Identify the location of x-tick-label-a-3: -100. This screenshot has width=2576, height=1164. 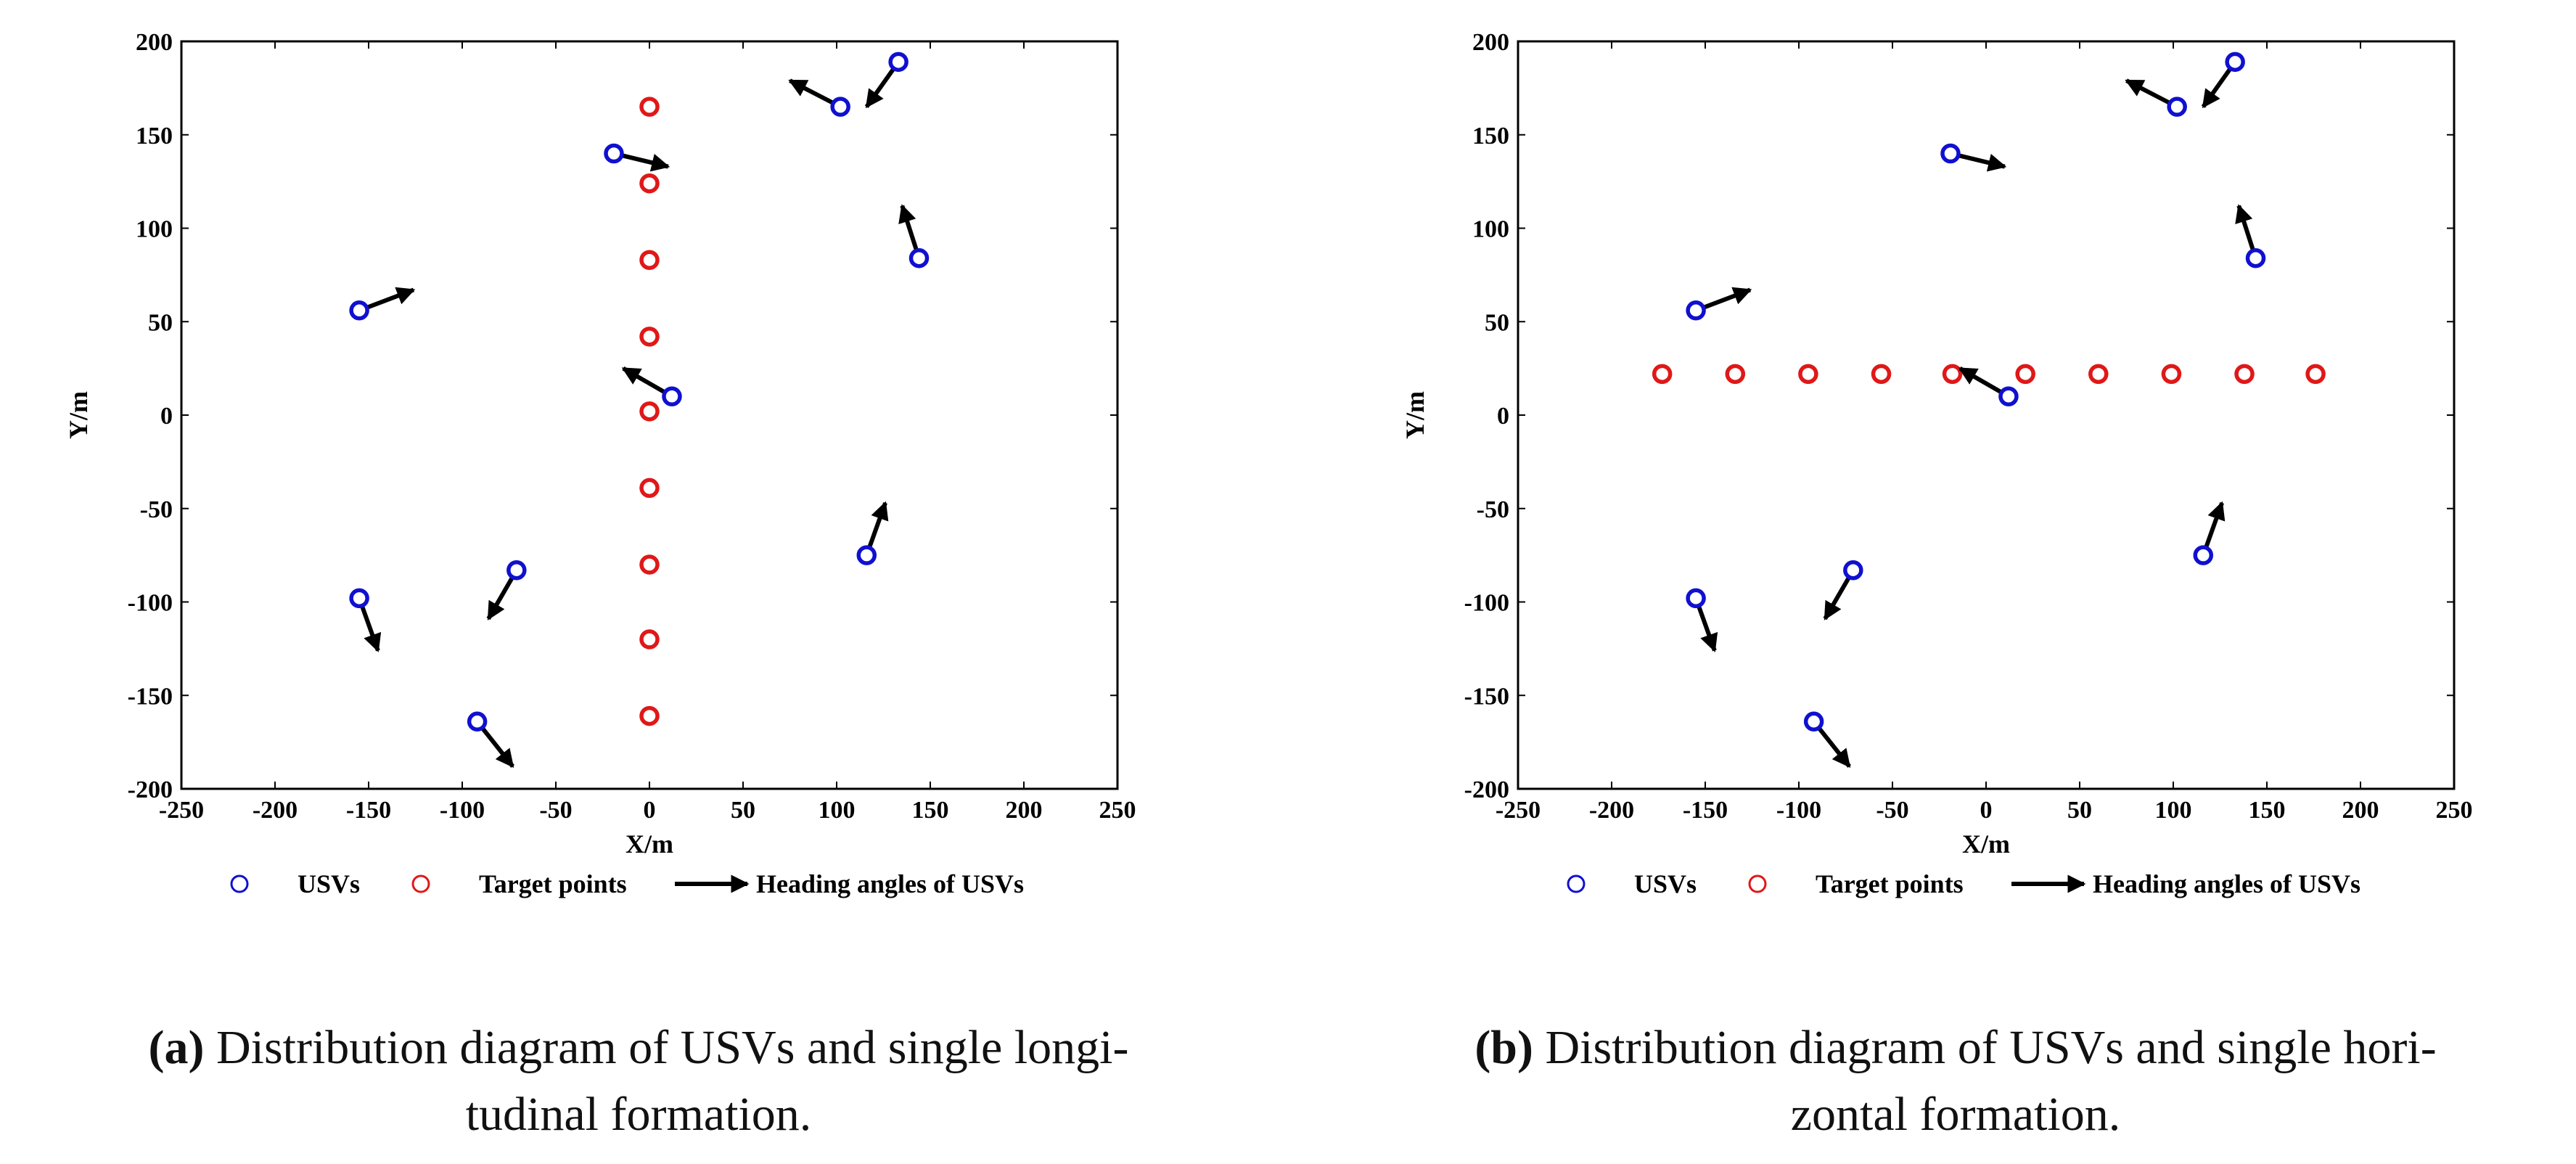
(462, 810).